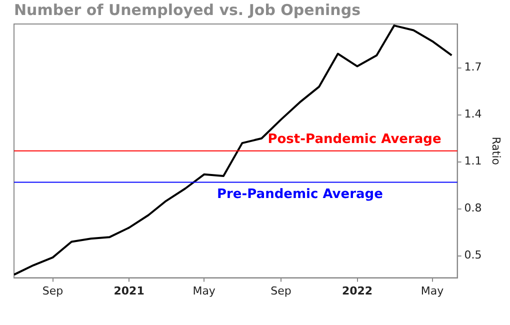  I want to click on chart-title: Number of Unemployed vs. Job Openings, so click(187, 9).